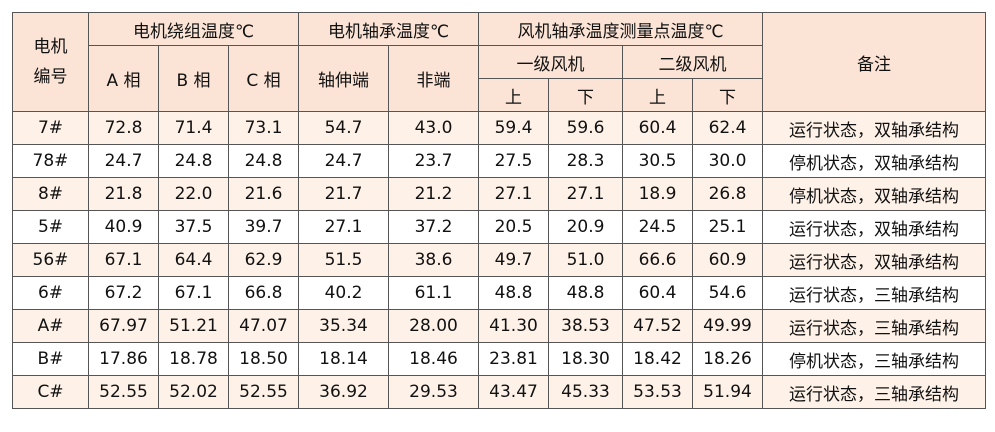  What do you see at coordinates (657, 161) in the screenshot?
I see `value-cell: 30.5` at bounding box center [657, 161].